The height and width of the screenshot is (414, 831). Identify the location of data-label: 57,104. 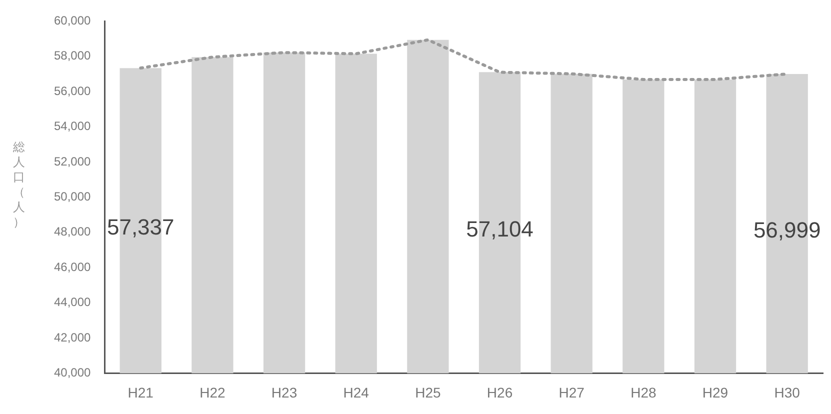
(500, 229).